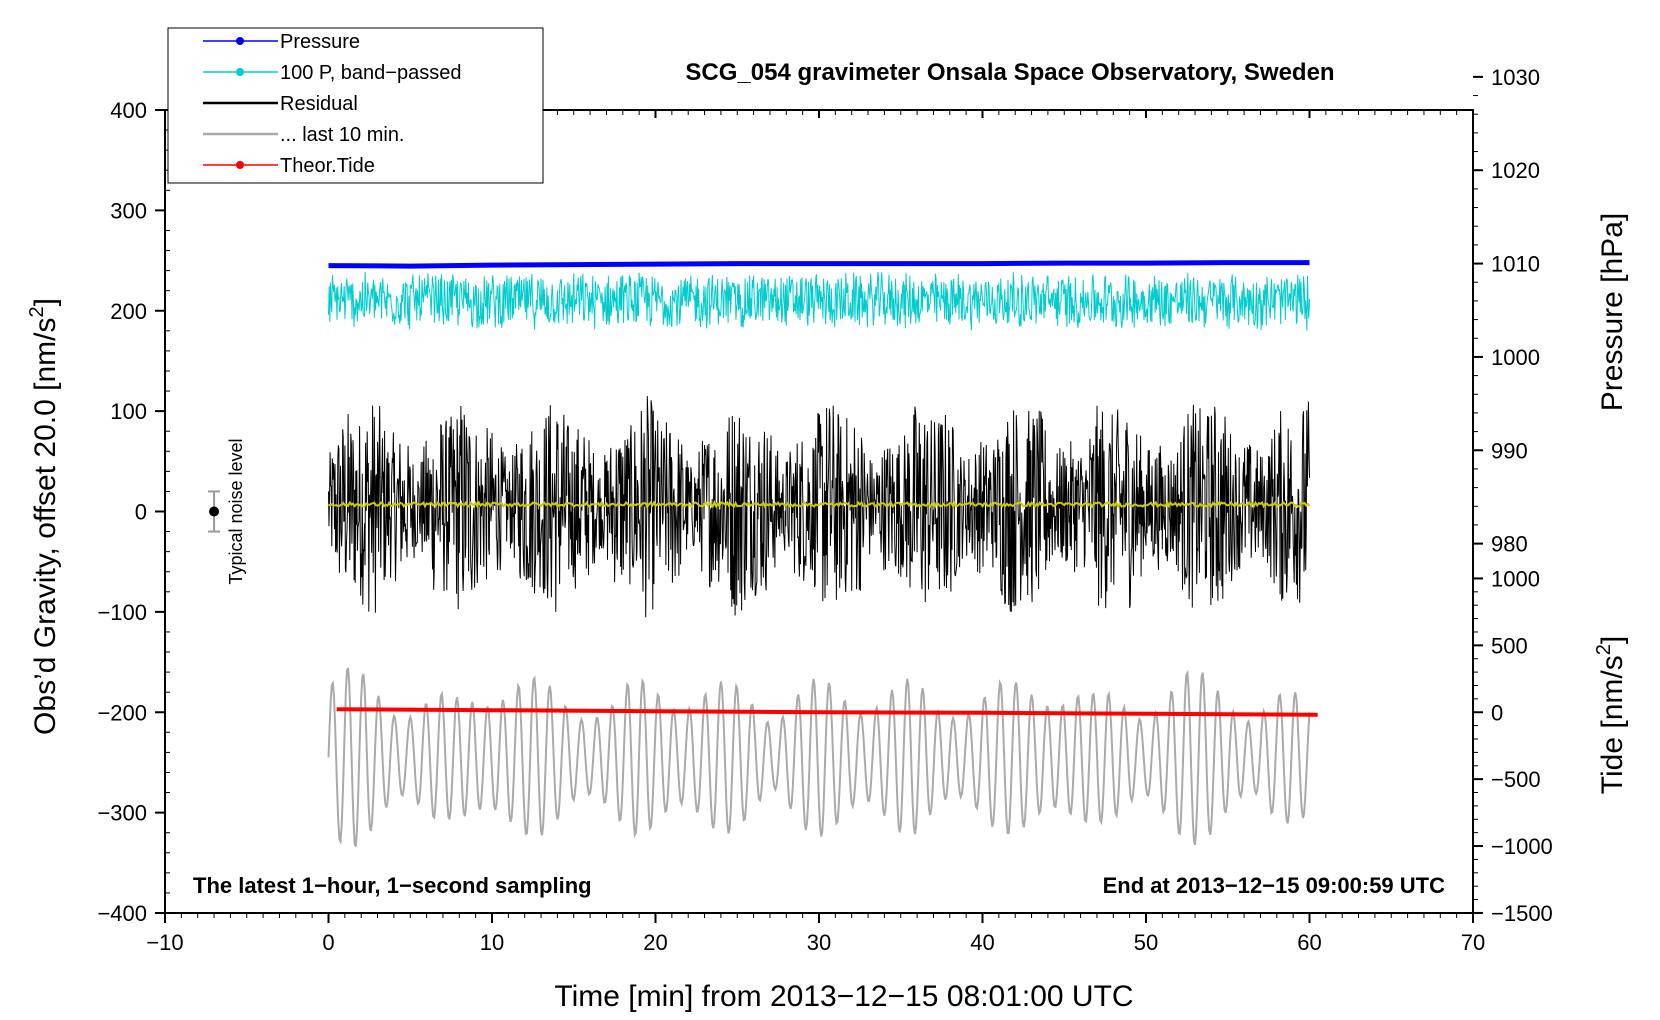 The image size is (1660, 1020). I want to click on y-tick-label: −200, so click(122, 712).